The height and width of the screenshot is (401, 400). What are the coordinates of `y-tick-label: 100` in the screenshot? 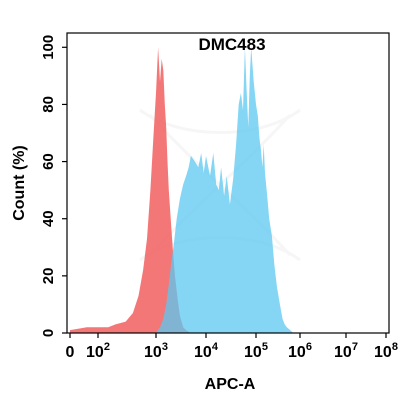 It's located at (48, 47).